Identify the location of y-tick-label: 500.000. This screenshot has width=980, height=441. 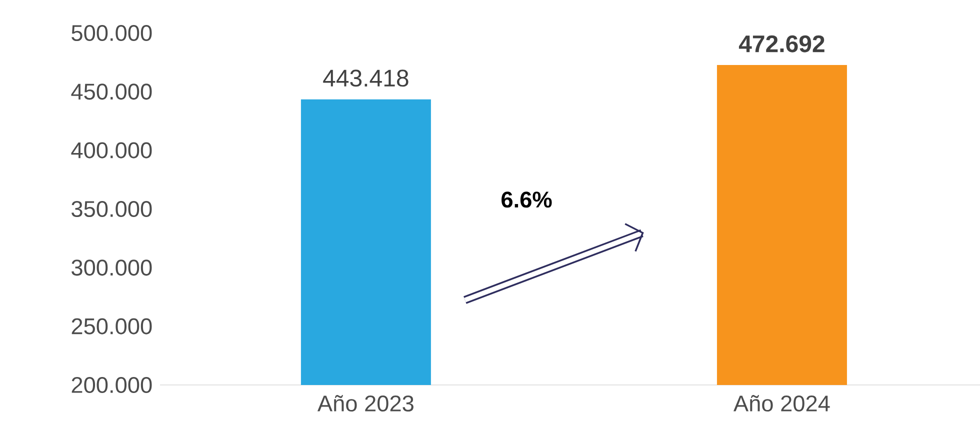
(112, 33).